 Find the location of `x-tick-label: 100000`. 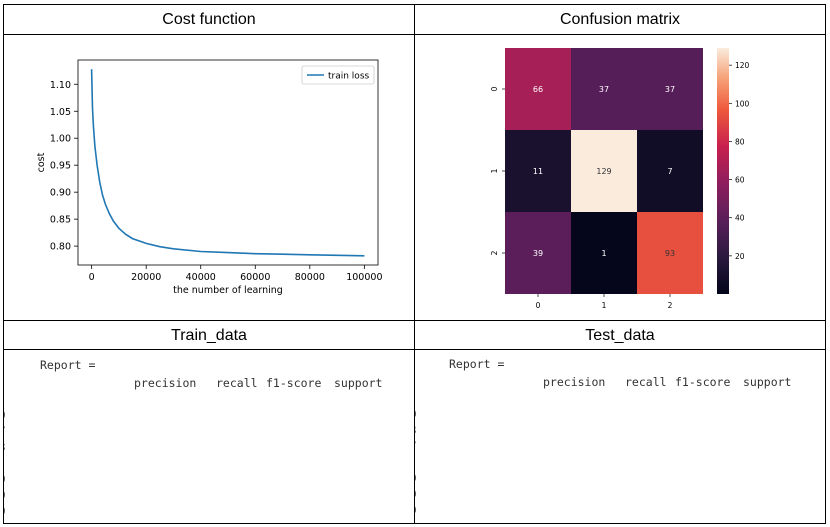

x-tick-label: 100000 is located at coordinates (364, 277).